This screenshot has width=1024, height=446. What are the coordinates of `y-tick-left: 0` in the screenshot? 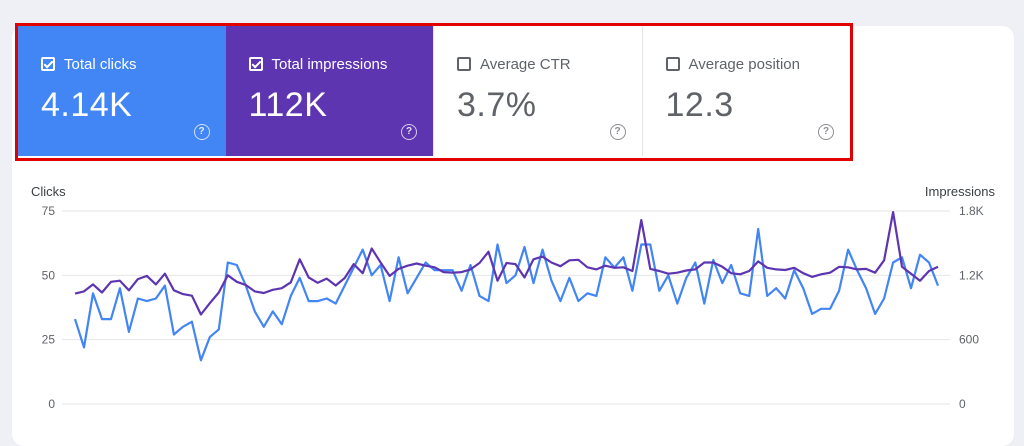 It's located at (51, 404).